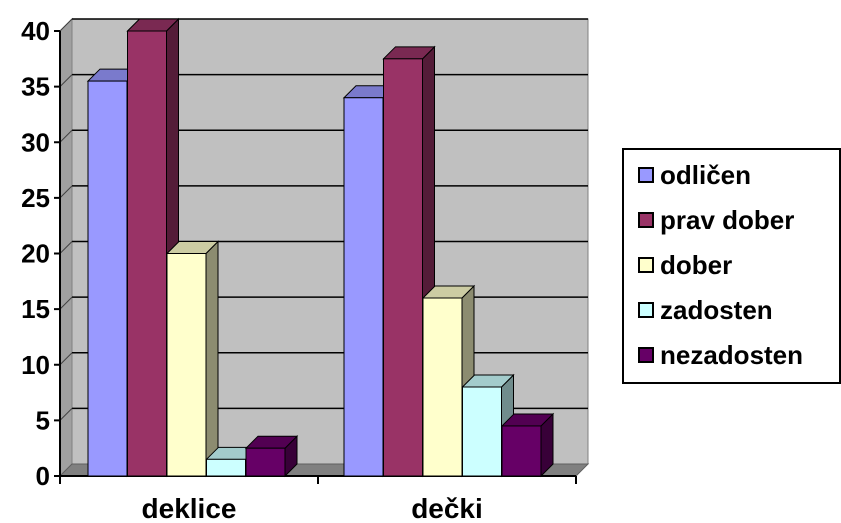 This screenshot has height=523, width=841. What do you see at coordinates (318, 499) in the screenshot?
I see `x-axis-ticks: deklice dečki` at bounding box center [318, 499].